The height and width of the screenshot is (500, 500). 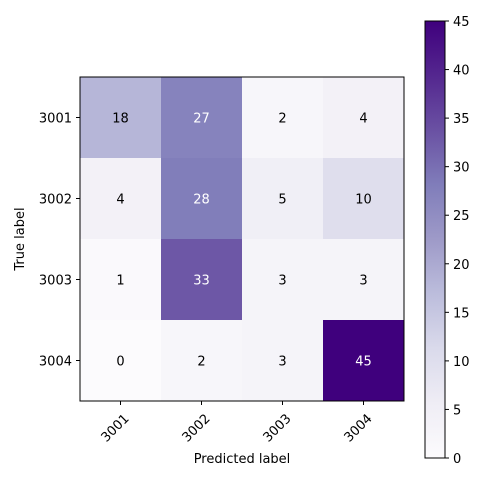 What do you see at coordinates (435, 239) in the screenshot?
I see `colorbar` at bounding box center [435, 239].